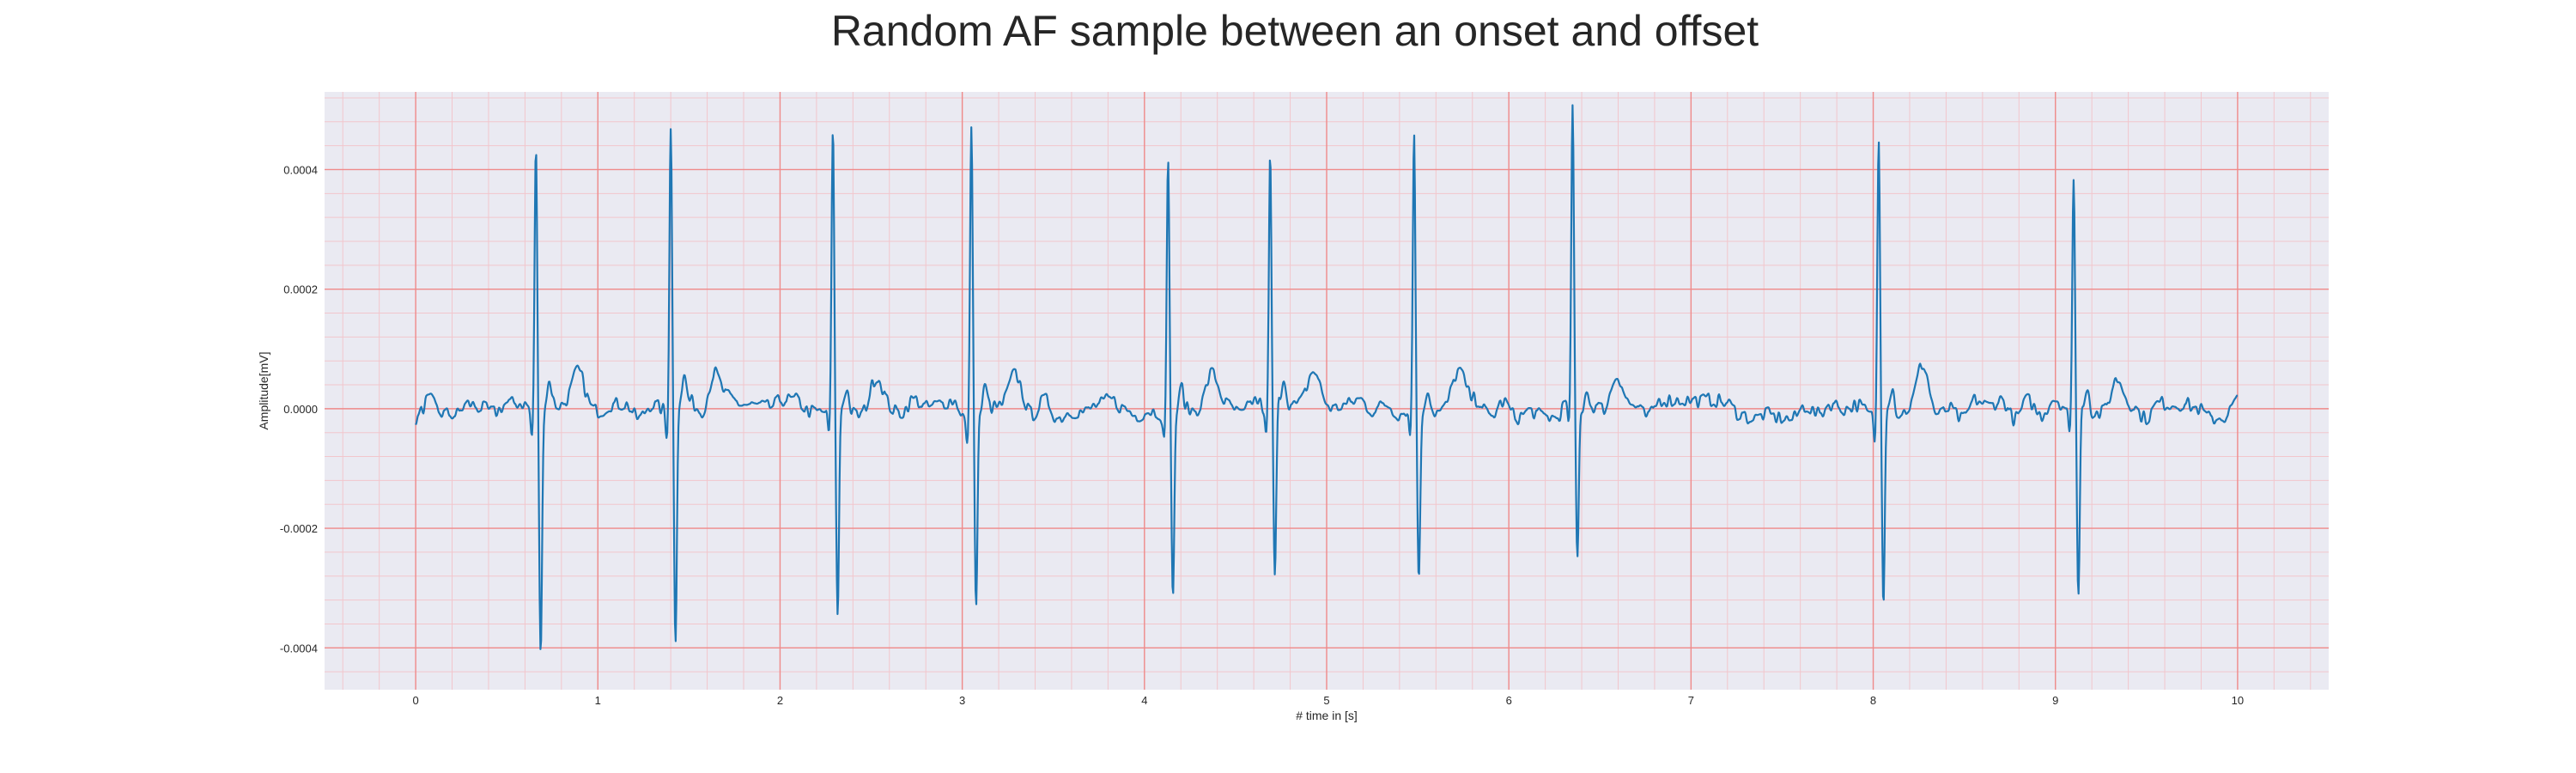 The image size is (2576, 773). I want to click on x-tick-label: 9, so click(2055, 700).